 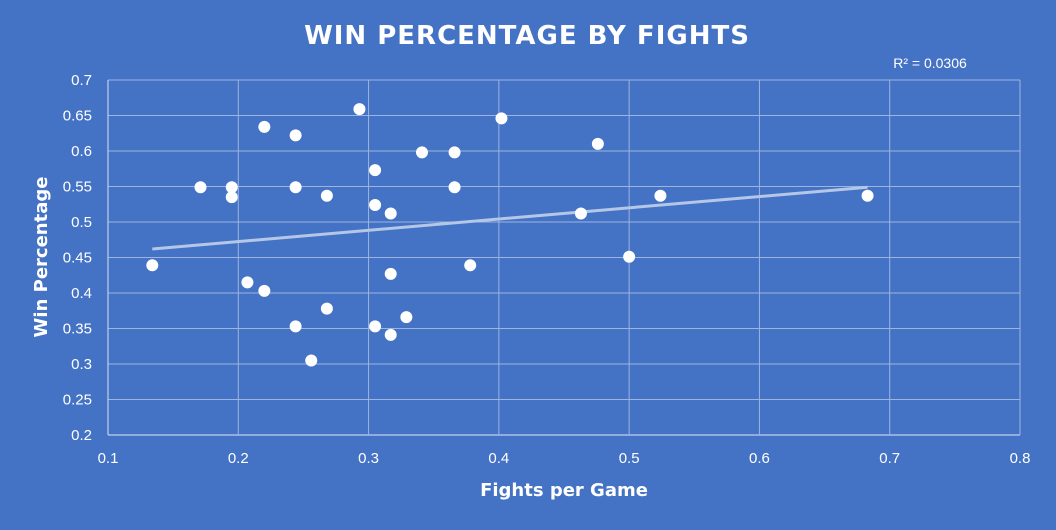 What do you see at coordinates (368, 458) in the screenshot?
I see `x-tick-label: 0.3` at bounding box center [368, 458].